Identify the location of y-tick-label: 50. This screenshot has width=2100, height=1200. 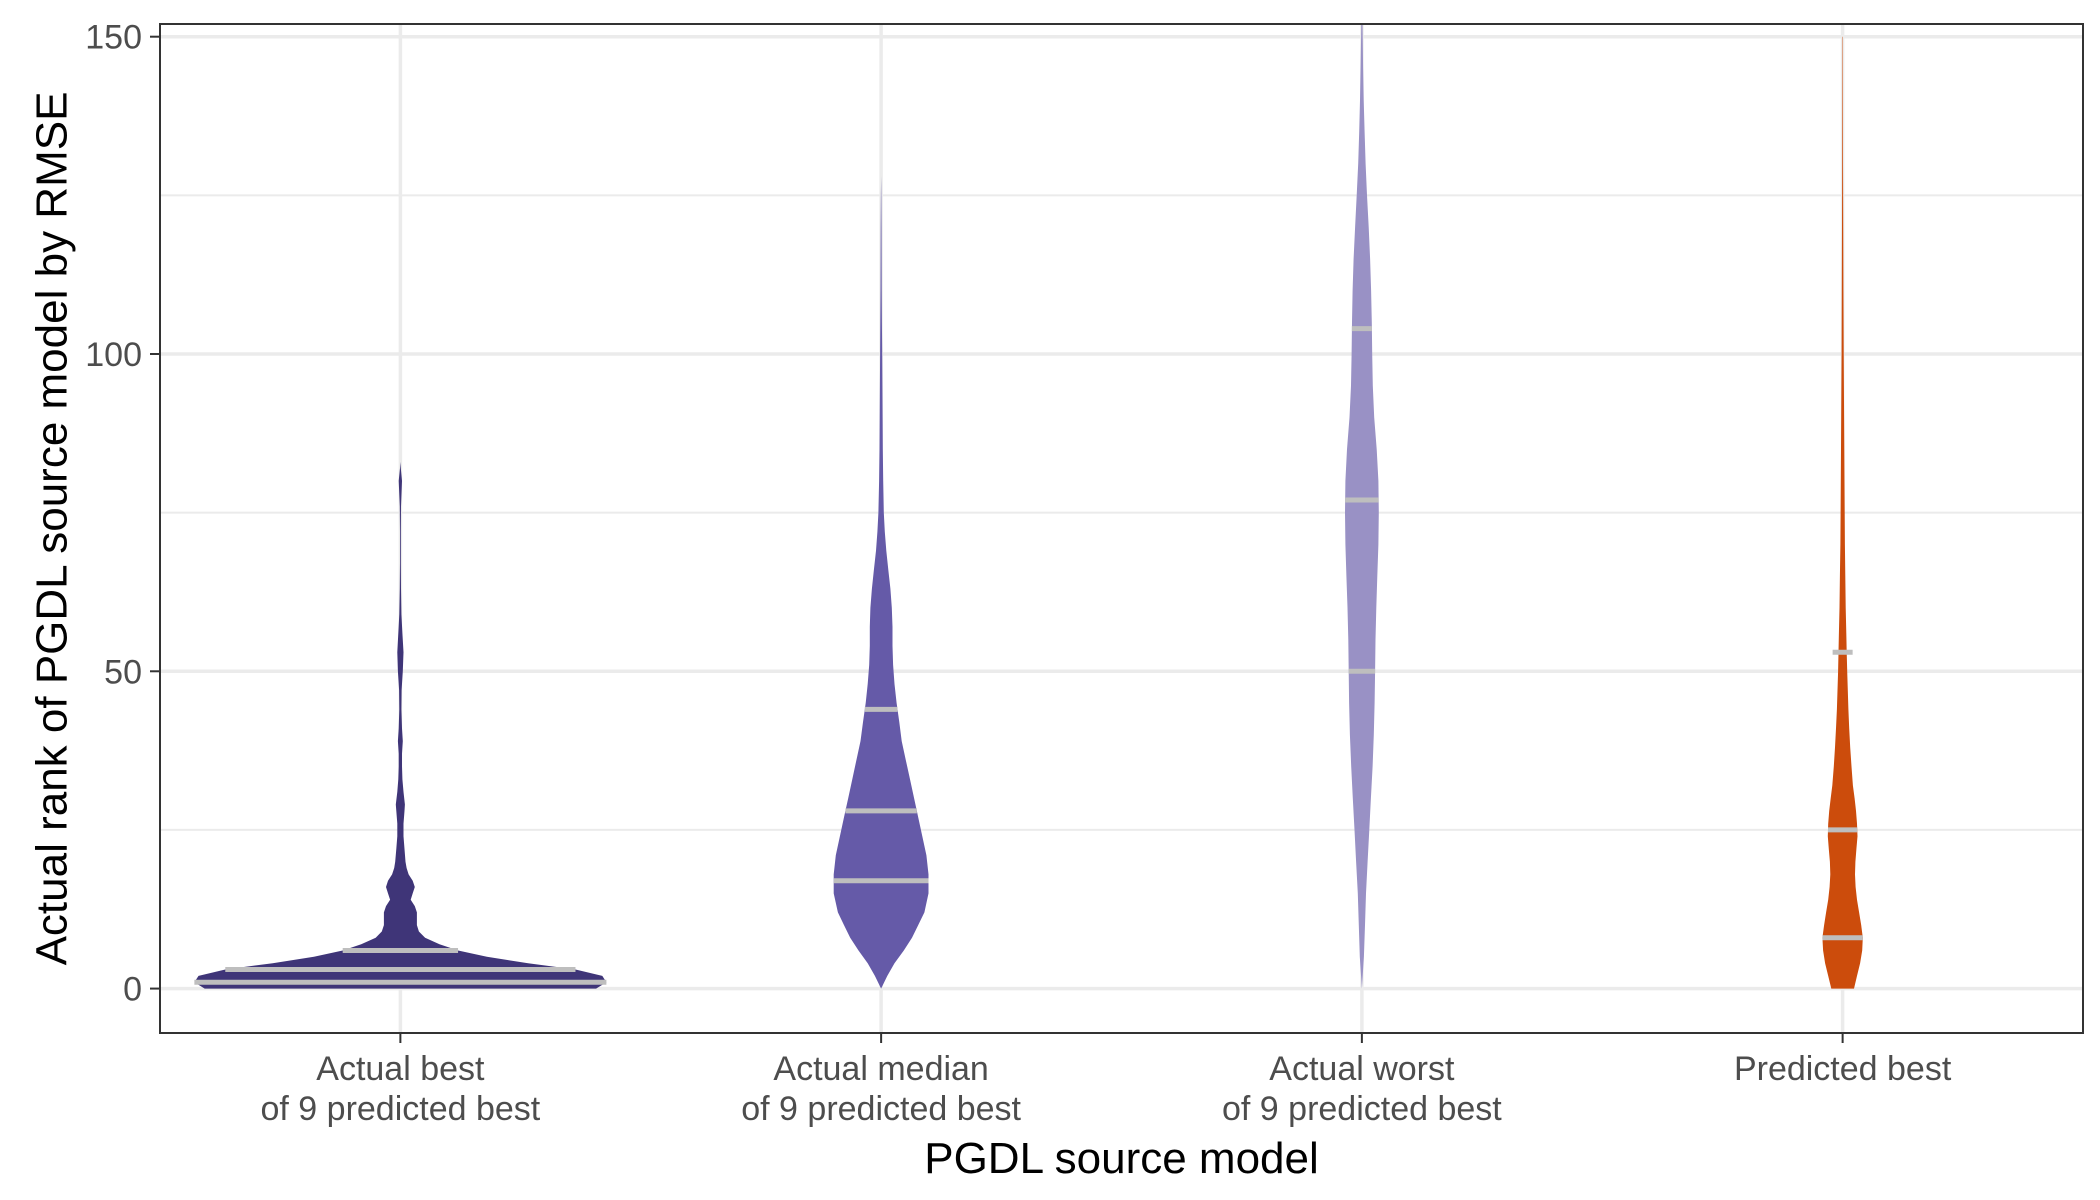
(123, 672).